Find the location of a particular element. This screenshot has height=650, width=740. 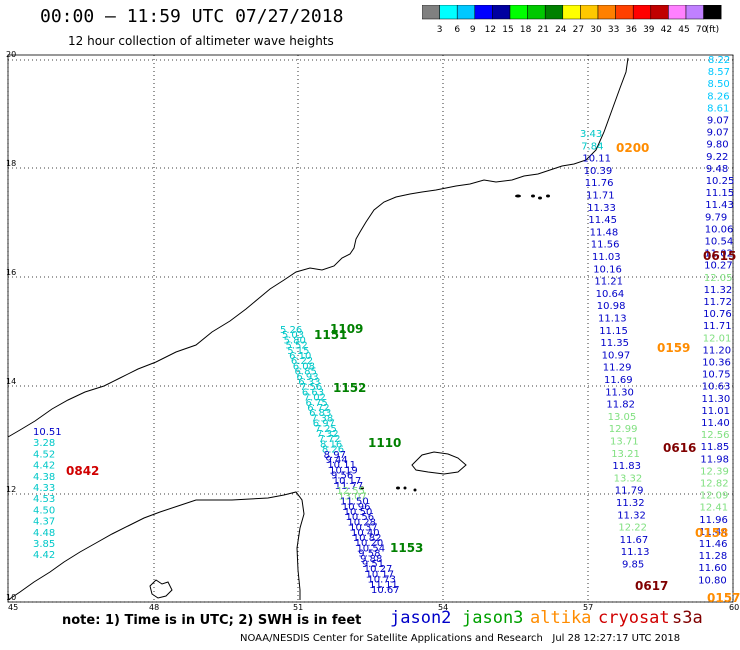

colorbar-tick-label: 27 is located at coordinates (578, 30).